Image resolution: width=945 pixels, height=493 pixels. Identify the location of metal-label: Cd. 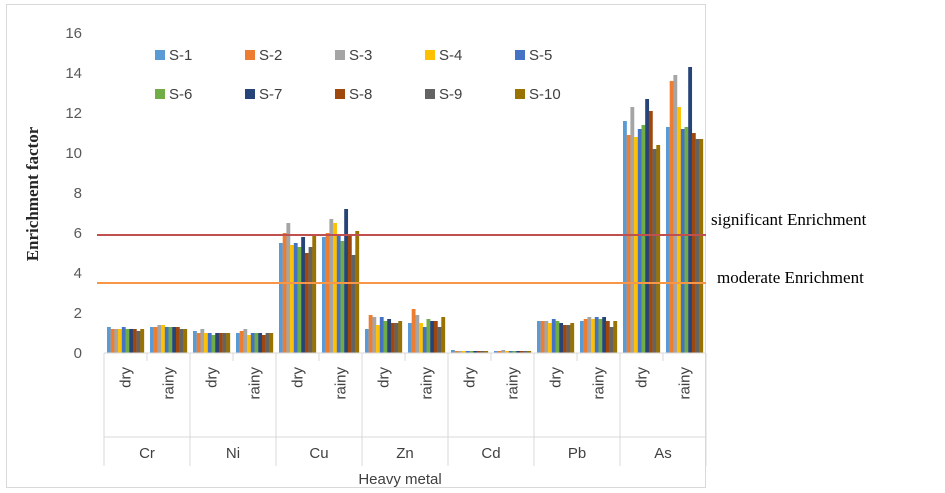
(490, 453).